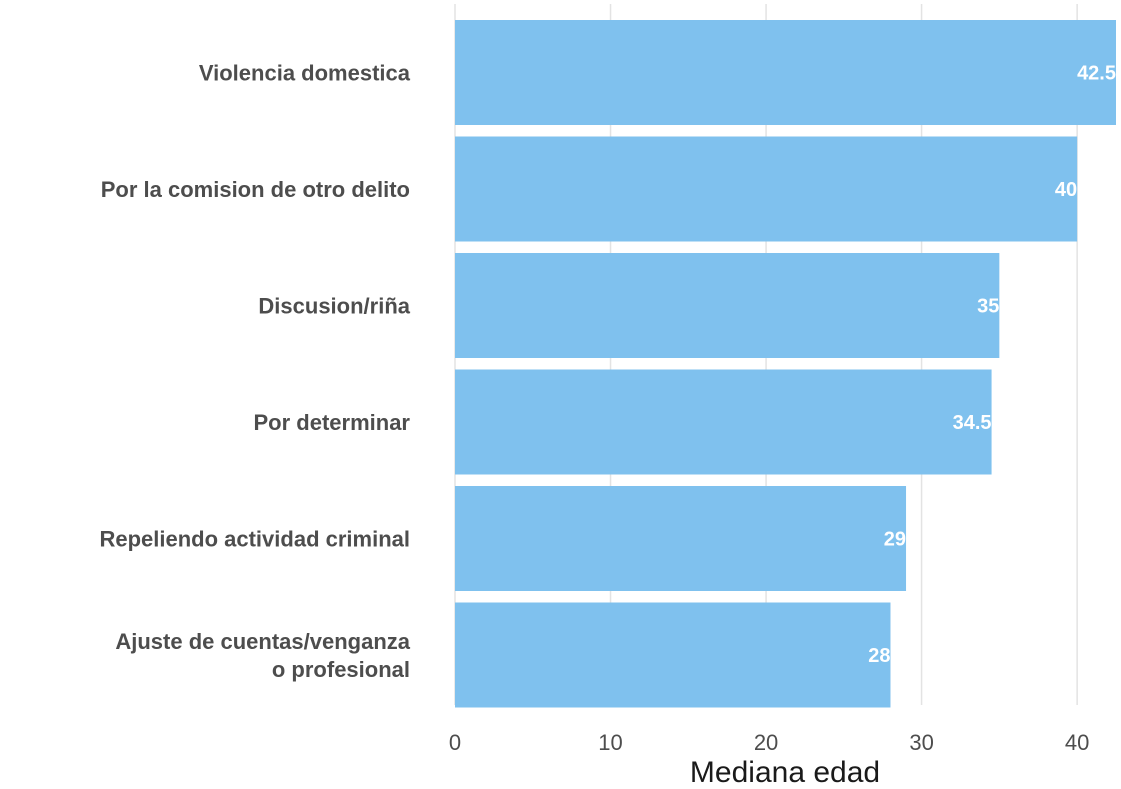 Image resolution: width=1121 pixels, height=789 pixels. What do you see at coordinates (921, 742) in the screenshot?
I see `x-tick-label: 30` at bounding box center [921, 742].